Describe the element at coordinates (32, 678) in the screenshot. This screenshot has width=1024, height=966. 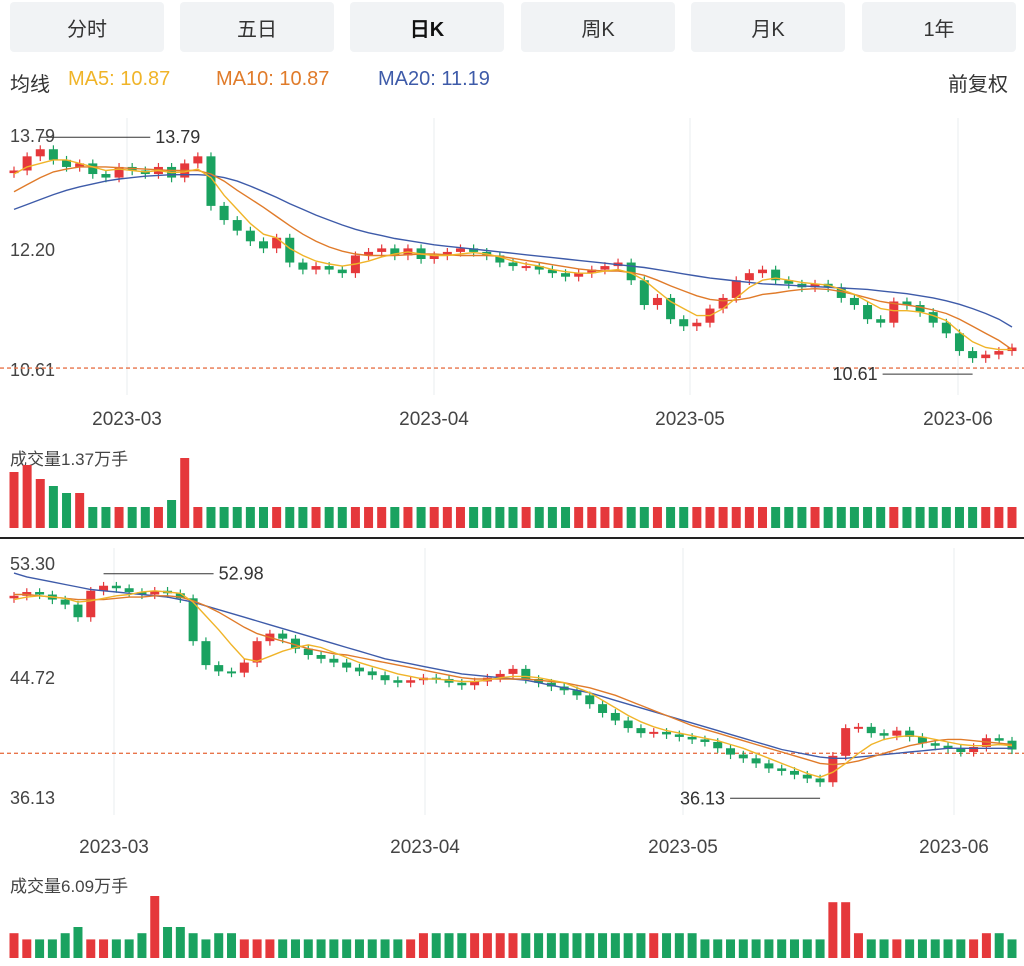
I see `y-axis-label: 44.72` at that location.